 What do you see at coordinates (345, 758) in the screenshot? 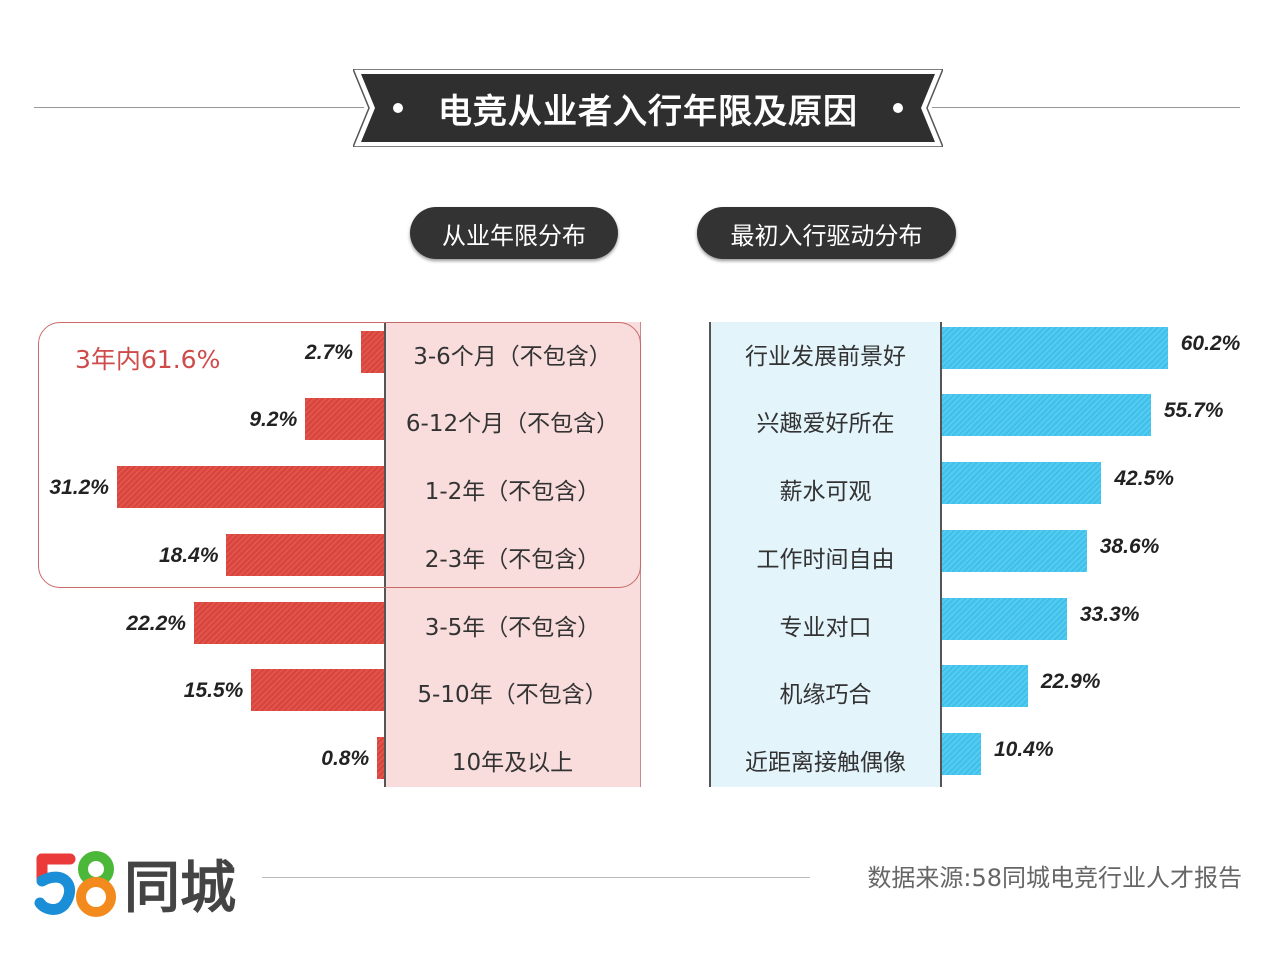
I see `left-bar-value: 0.8%` at bounding box center [345, 758].